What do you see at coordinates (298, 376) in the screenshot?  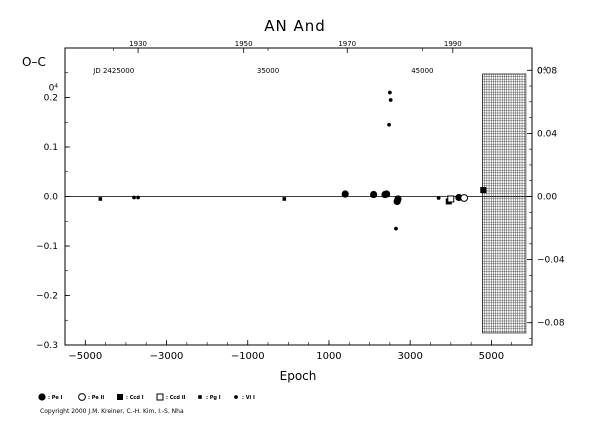 I see `x-axis-label: Epoch` at bounding box center [298, 376].